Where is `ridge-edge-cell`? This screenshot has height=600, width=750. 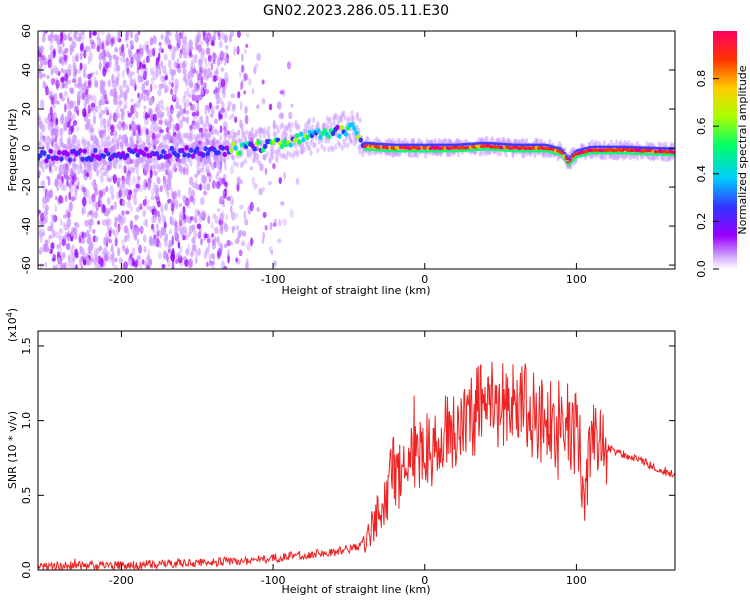 ridge-edge-cell is located at coordinates (672, 155).